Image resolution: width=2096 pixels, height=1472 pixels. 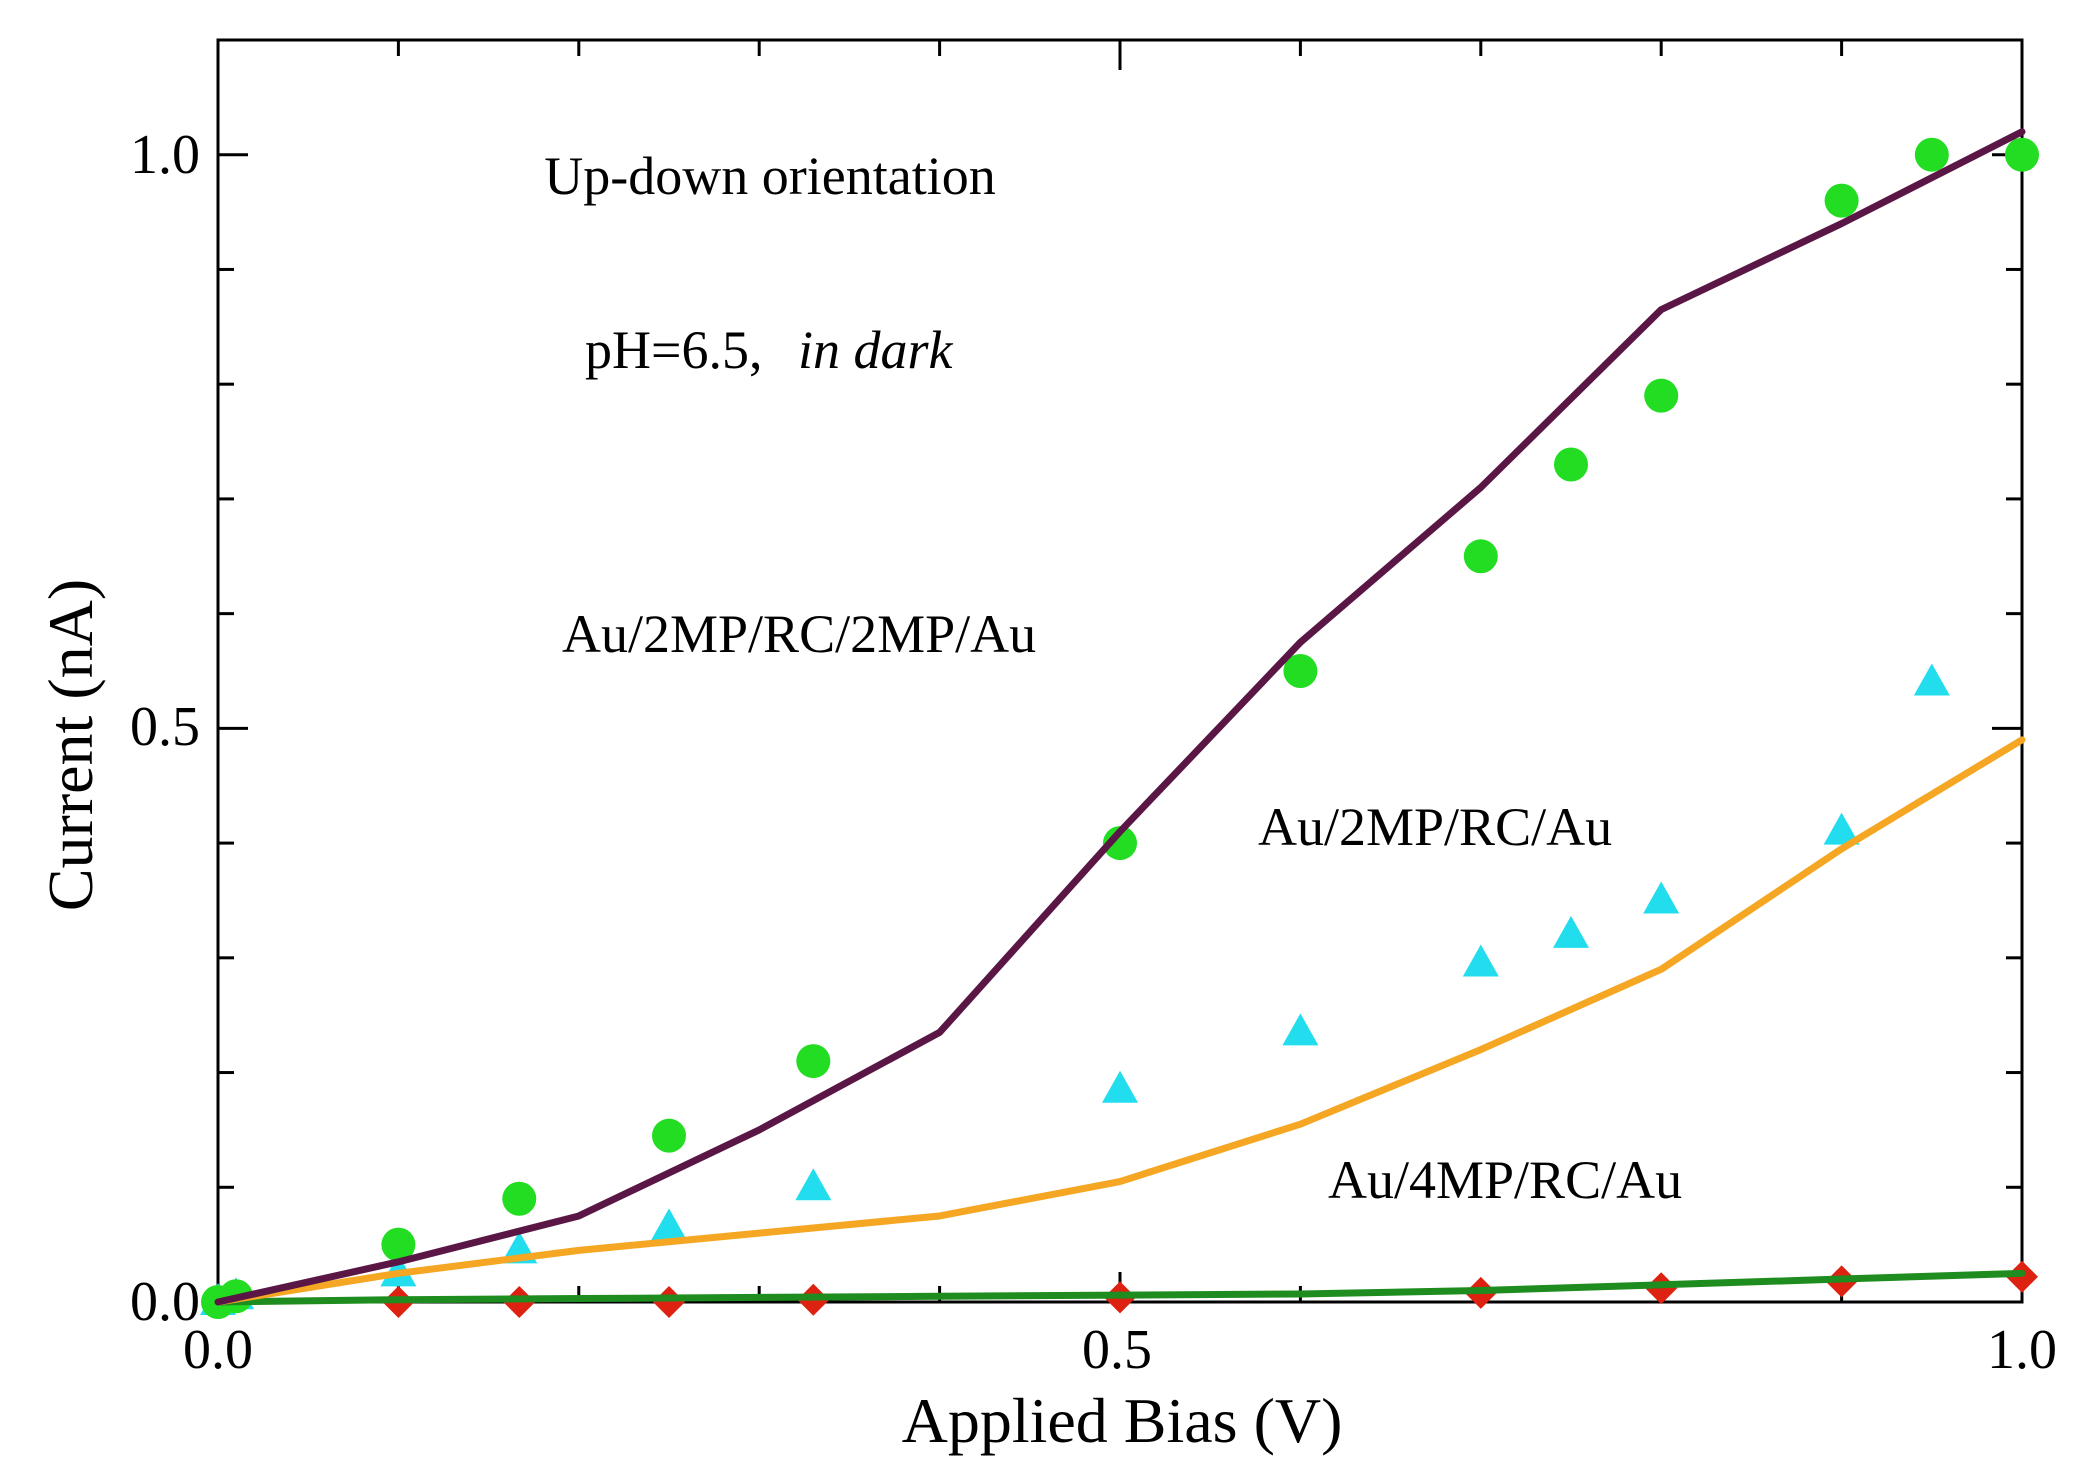 What do you see at coordinates (218, 1350) in the screenshot?
I see `x-tick-label-0: 0.0` at bounding box center [218, 1350].